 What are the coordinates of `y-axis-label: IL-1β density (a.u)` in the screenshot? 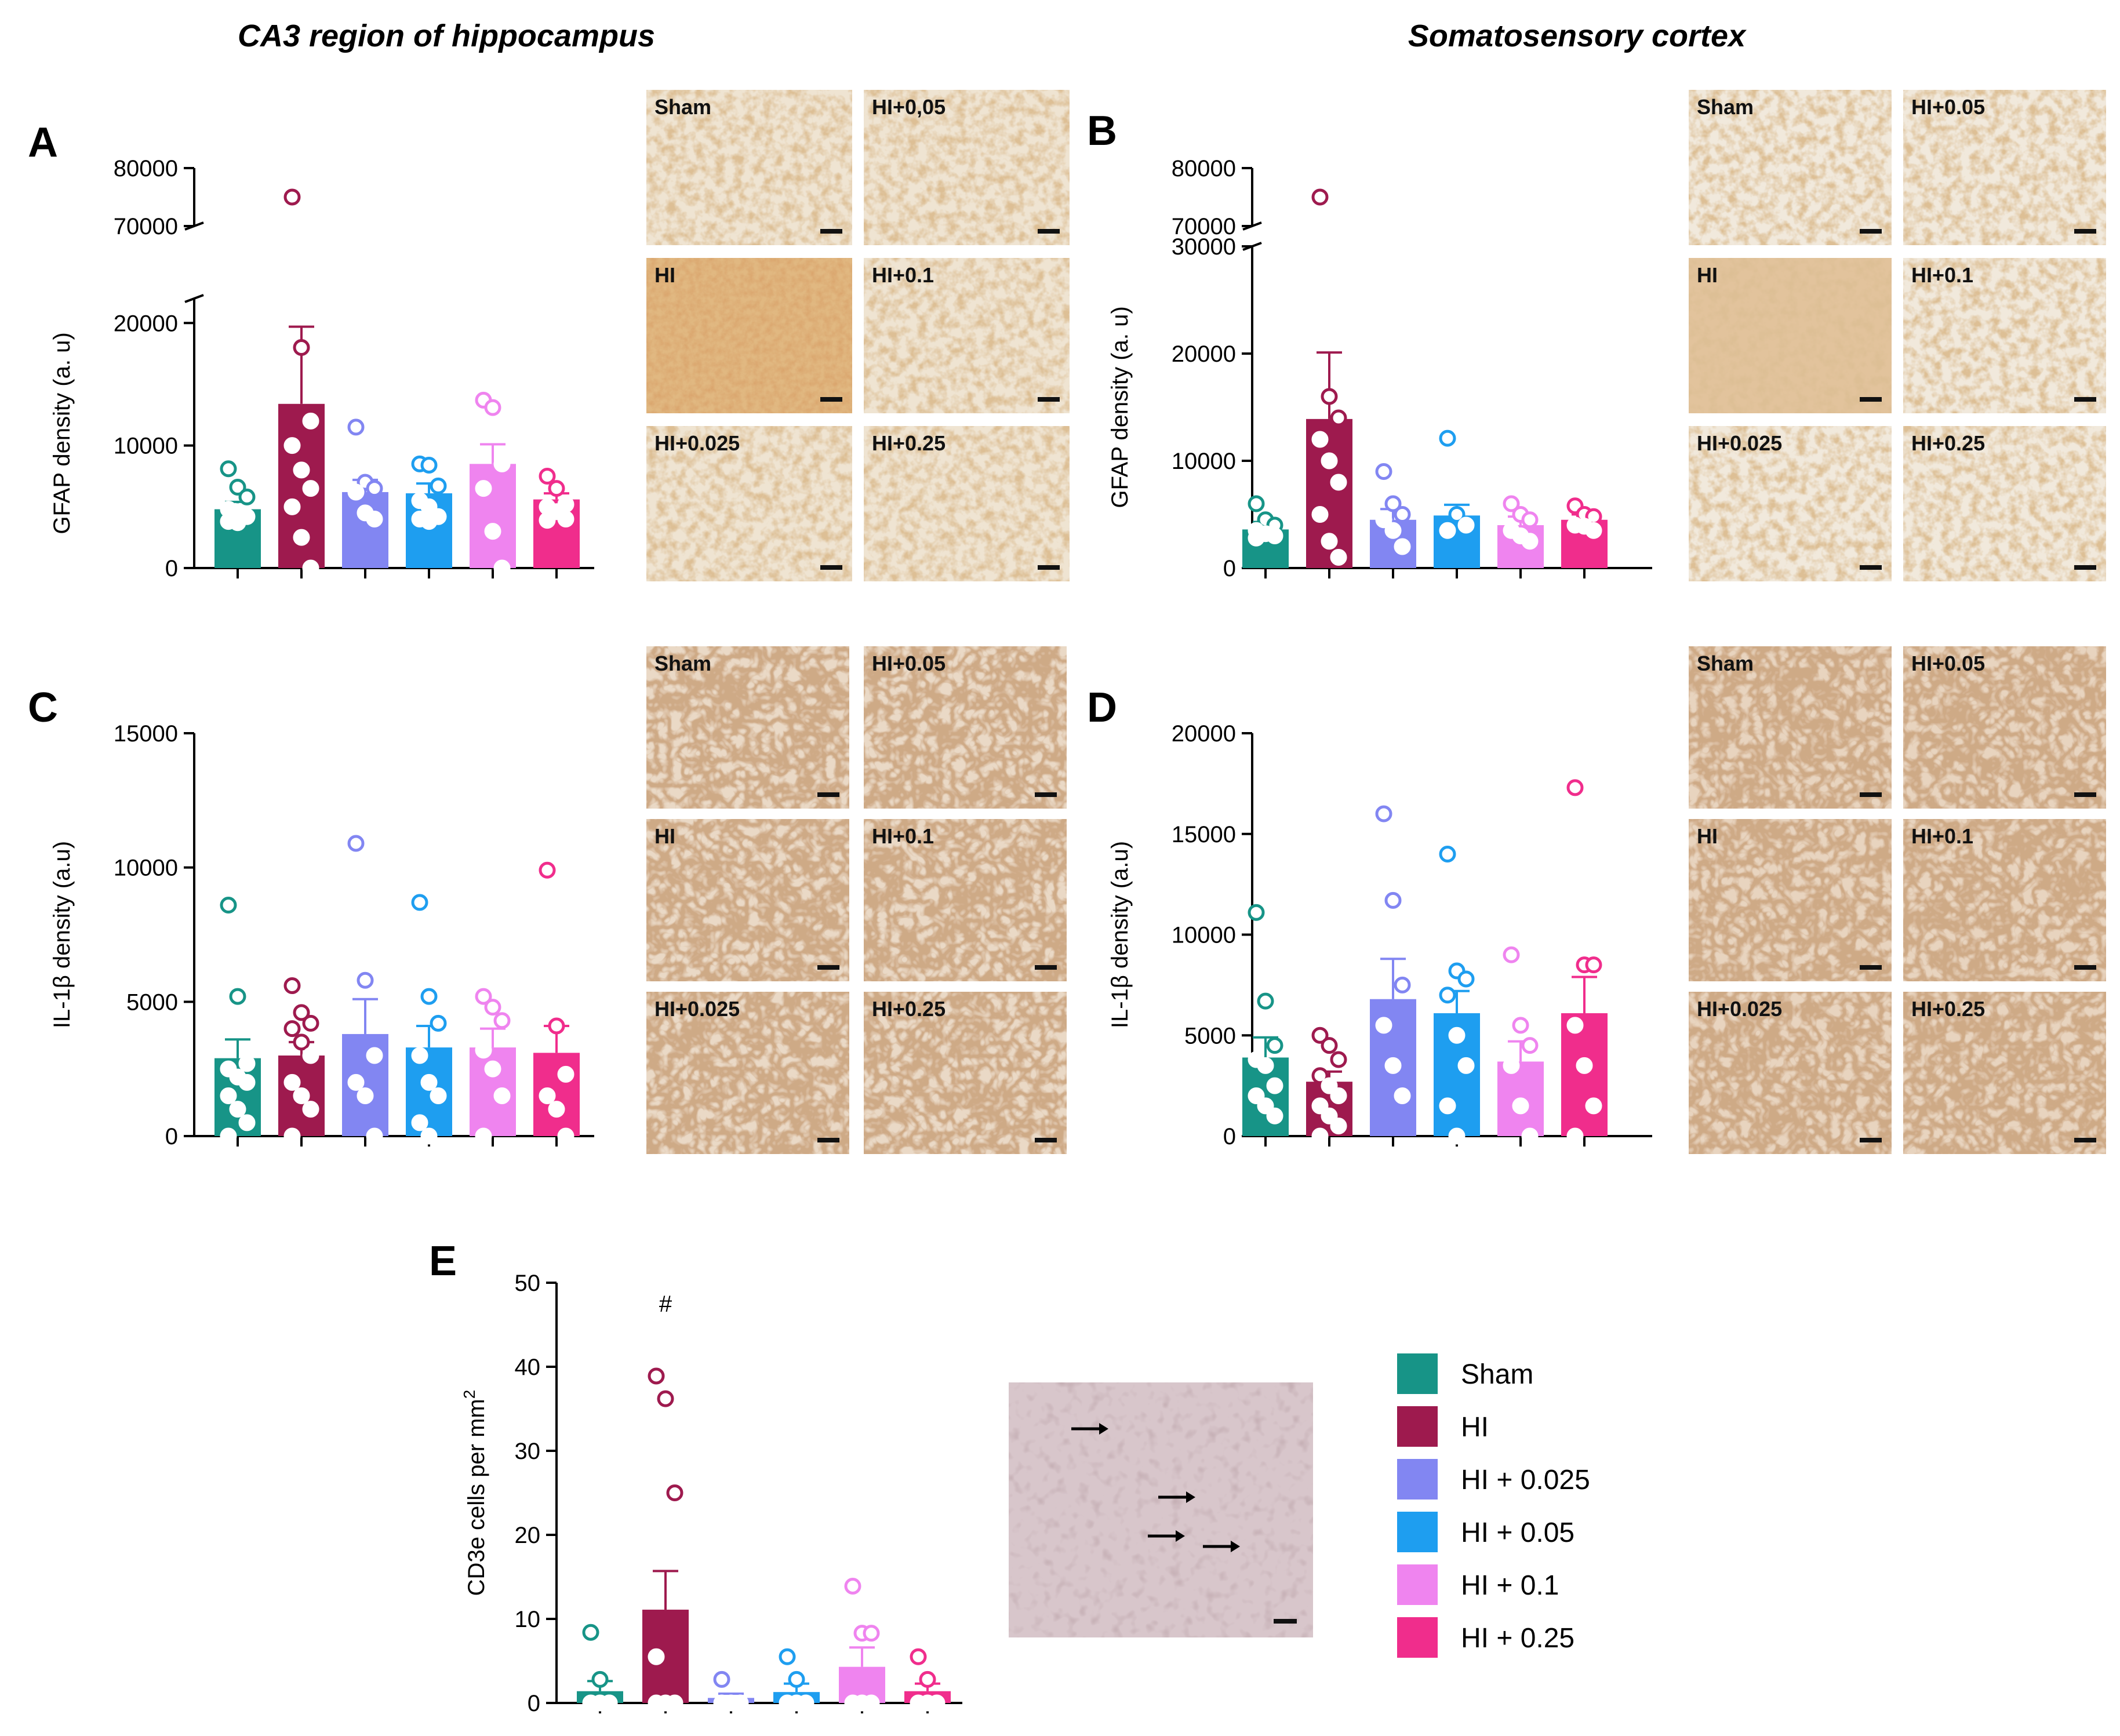 It's located at (62, 934).